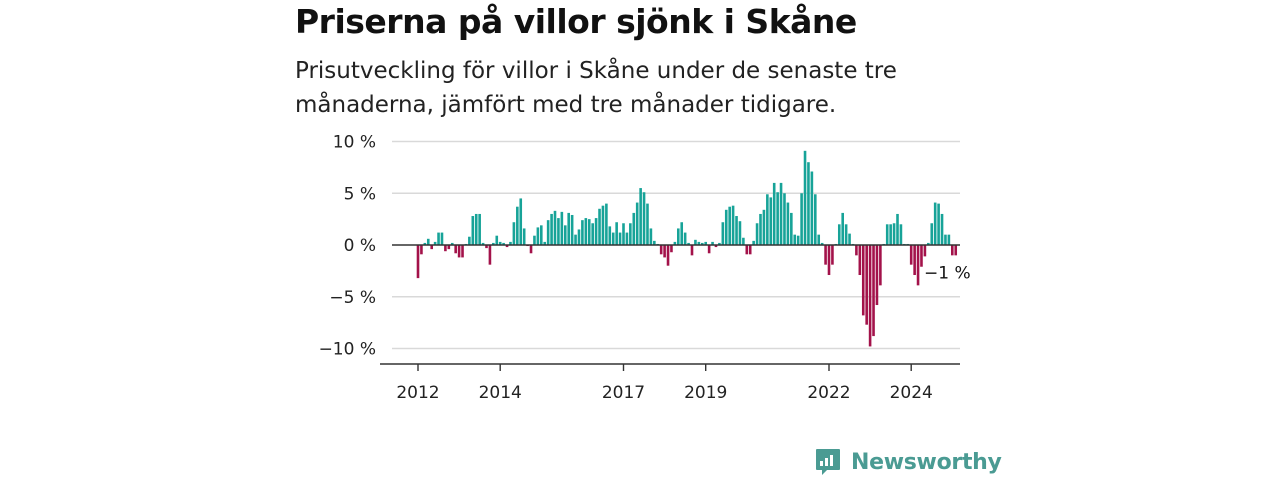  I want to click on y-tick-label: 5 %, so click(360, 194).